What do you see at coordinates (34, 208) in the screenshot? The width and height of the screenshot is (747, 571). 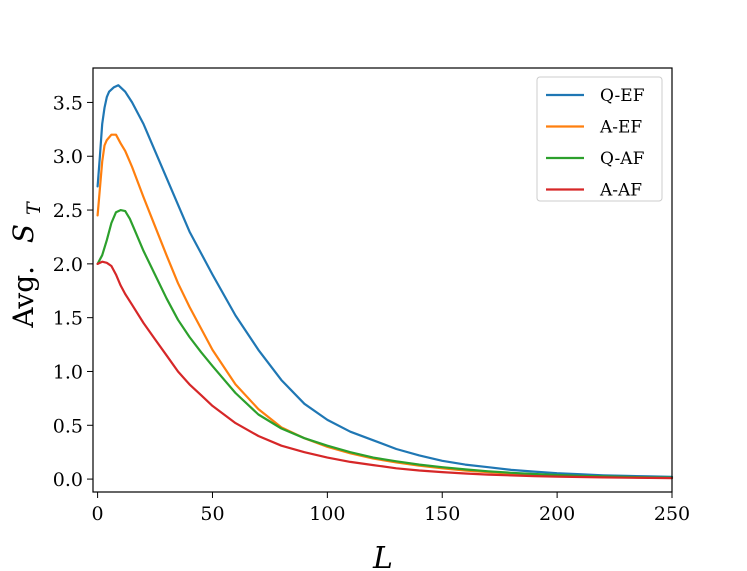 I see `y-axis-label-subscript: T` at bounding box center [34, 208].